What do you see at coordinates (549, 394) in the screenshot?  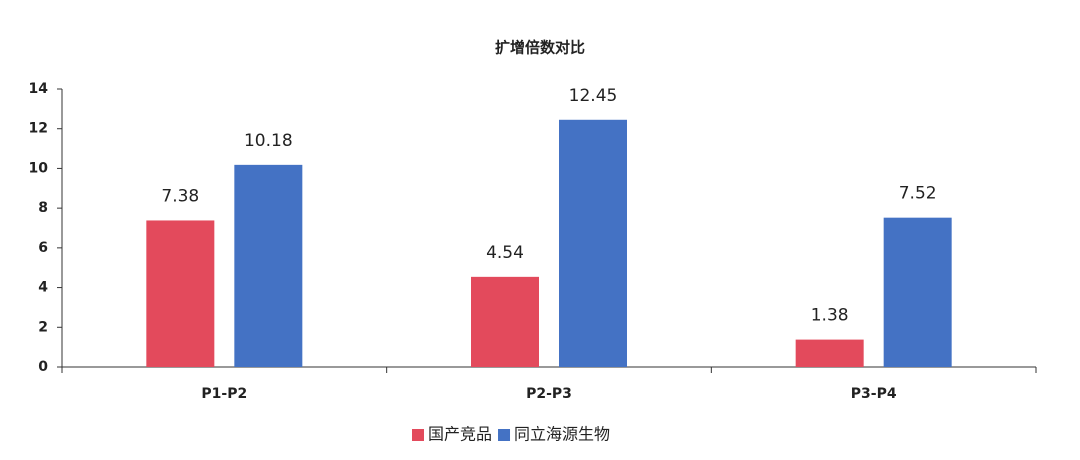 I see `x-tick-label: P2-P3` at bounding box center [549, 394].